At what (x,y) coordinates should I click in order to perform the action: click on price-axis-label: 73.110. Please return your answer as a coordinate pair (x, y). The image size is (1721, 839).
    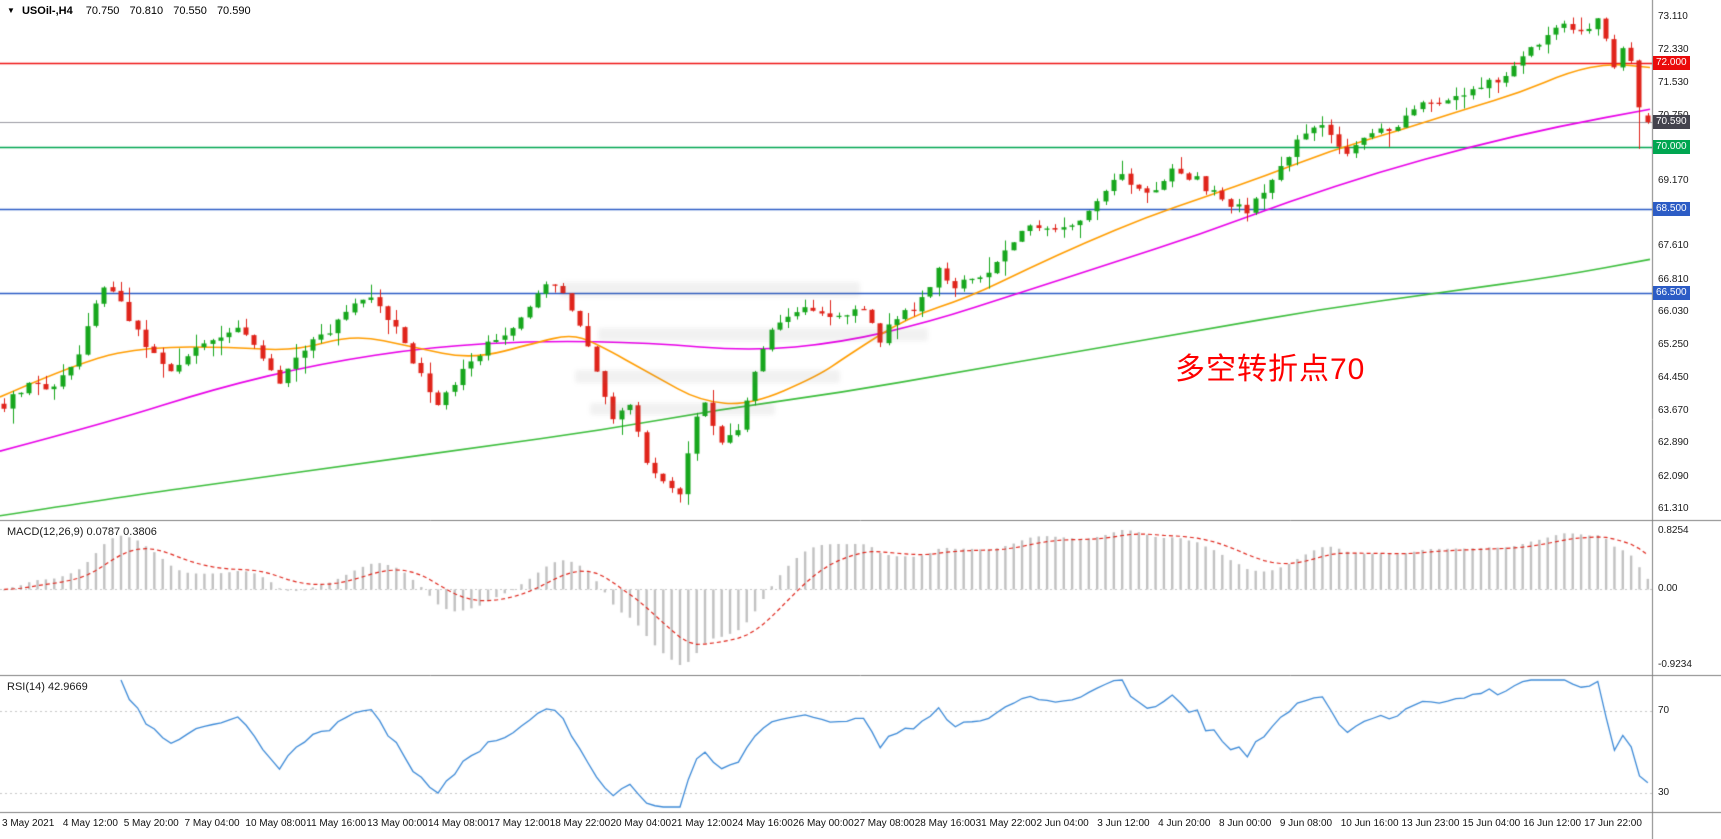
    Looking at the image, I should click on (1673, 17).